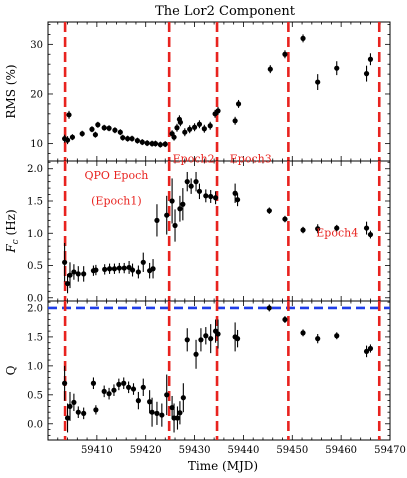 Image resolution: width=407 pixels, height=478 pixels. I want to click on y-tick-label: 10, so click(36, 144).